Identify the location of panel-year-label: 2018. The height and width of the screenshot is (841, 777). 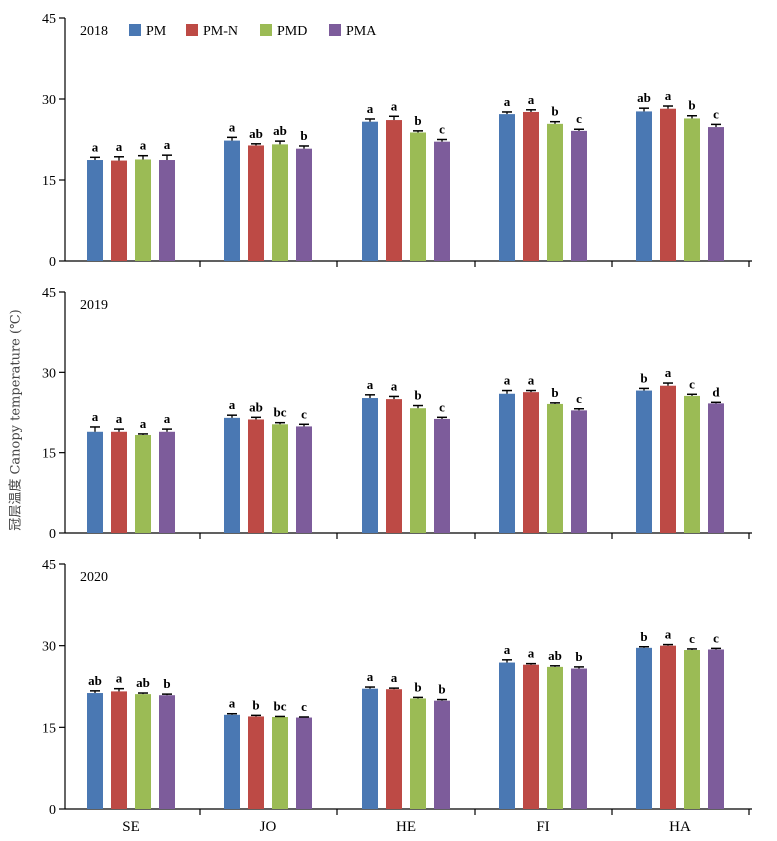
(94, 31).